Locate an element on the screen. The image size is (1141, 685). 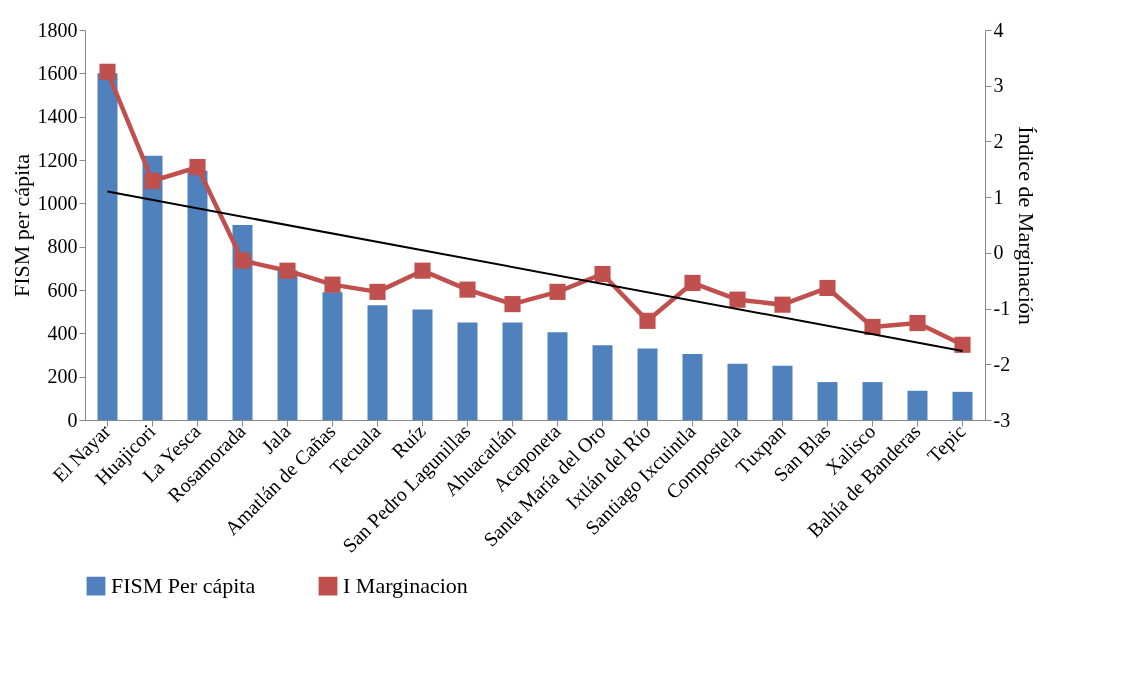
x-tick-label: Jala is located at coordinates (276, 438).